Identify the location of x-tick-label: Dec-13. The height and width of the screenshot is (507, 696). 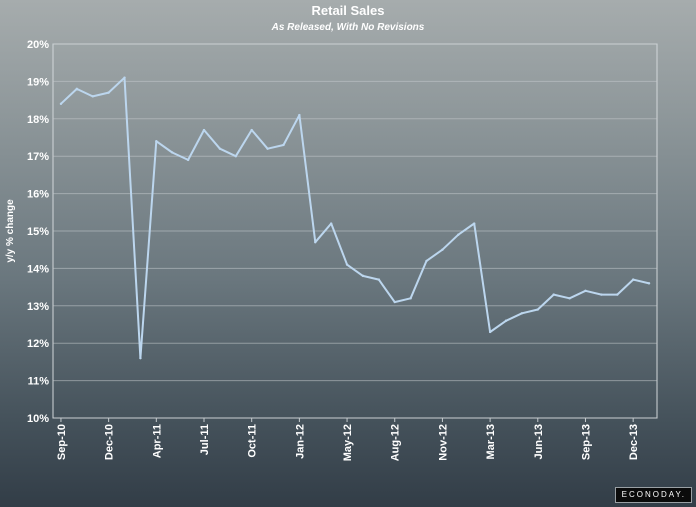
(634, 442).